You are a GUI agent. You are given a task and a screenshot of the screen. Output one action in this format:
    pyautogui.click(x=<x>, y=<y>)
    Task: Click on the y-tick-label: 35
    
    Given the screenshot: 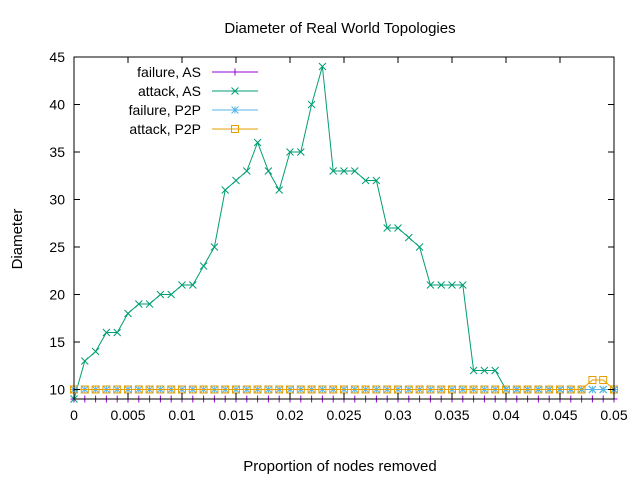 What is the action you would take?
    pyautogui.click(x=57, y=152)
    